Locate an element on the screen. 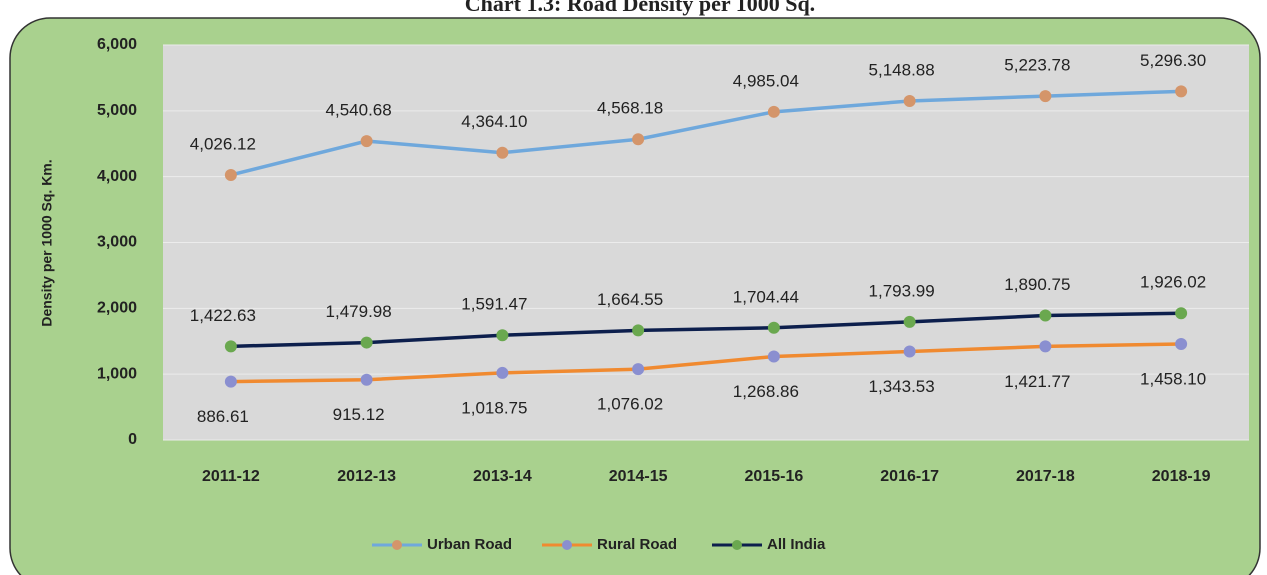 Image resolution: width=1267 pixels, height=575 pixels. data-label: 1,704.44 is located at coordinates (766, 296).